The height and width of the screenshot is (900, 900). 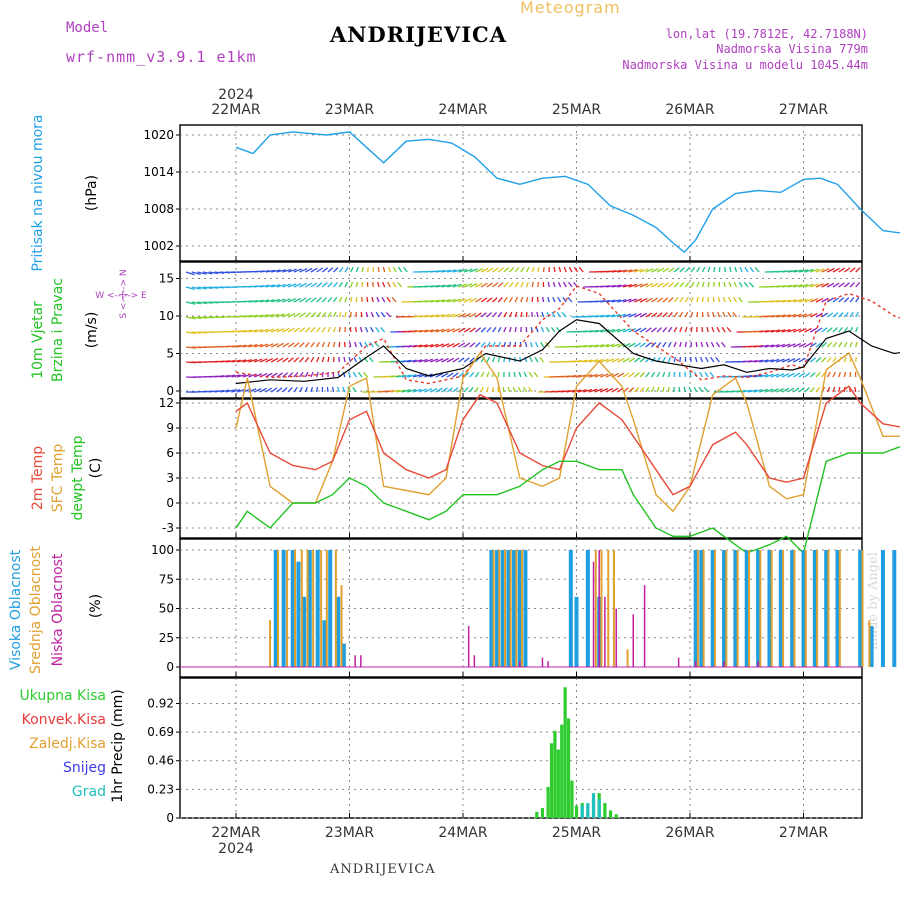 What do you see at coordinates (383, 869) in the screenshot?
I see `footer-title: ANDRIJEVICA` at bounding box center [383, 869].